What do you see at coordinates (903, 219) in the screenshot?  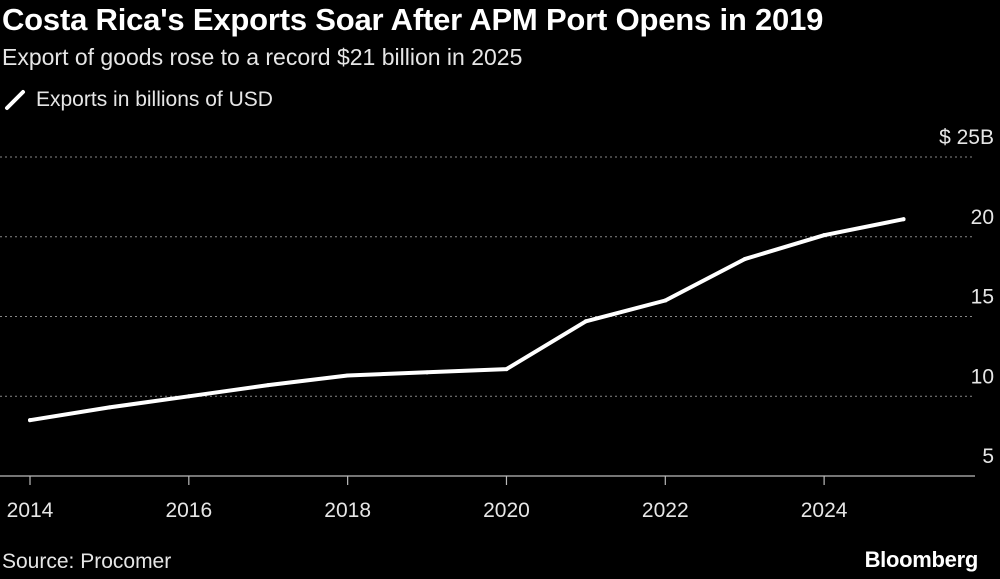 I see `data-point-2025` at bounding box center [903, 219].